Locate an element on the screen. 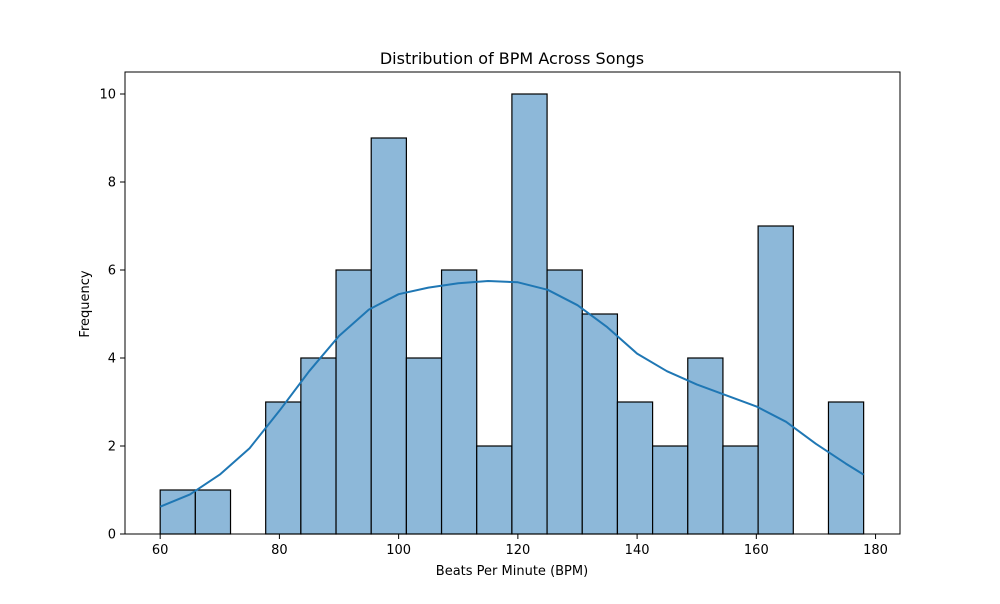 Image resolution: width=1000 pixels, height=604 pixels. chart-title: Distribution of BPM Across Songs is located at coordinates (512, 58).